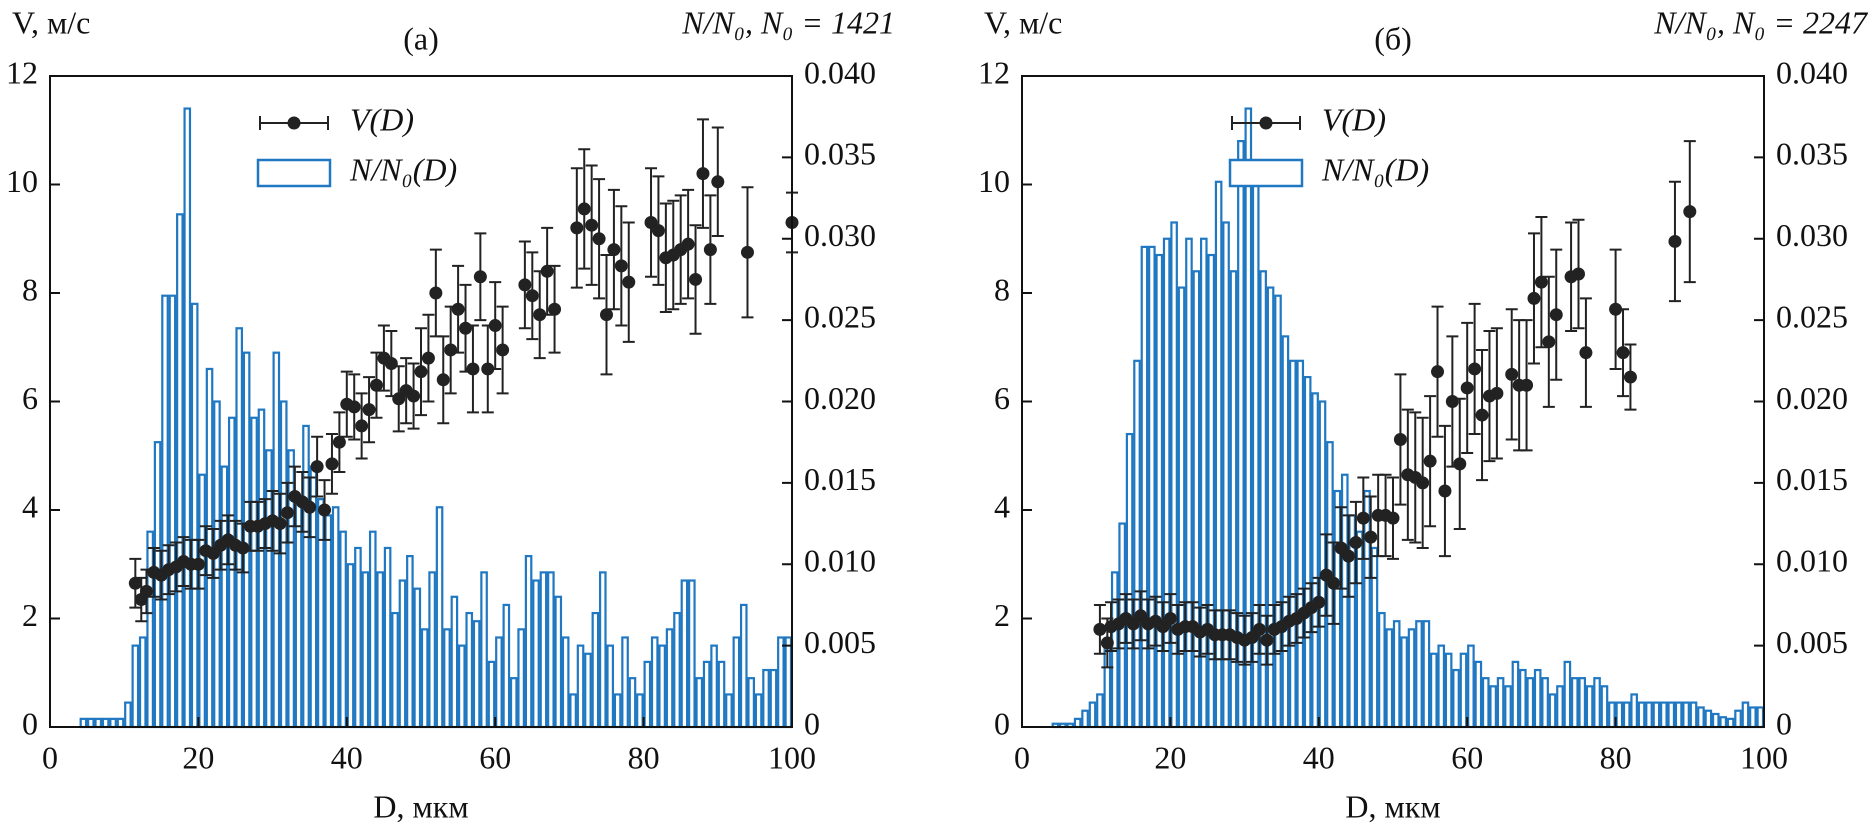  What do you see at coordinates (644, 757) in the screenshot?
I see `x-tick-label: 80` at bounding box center [644, 757].